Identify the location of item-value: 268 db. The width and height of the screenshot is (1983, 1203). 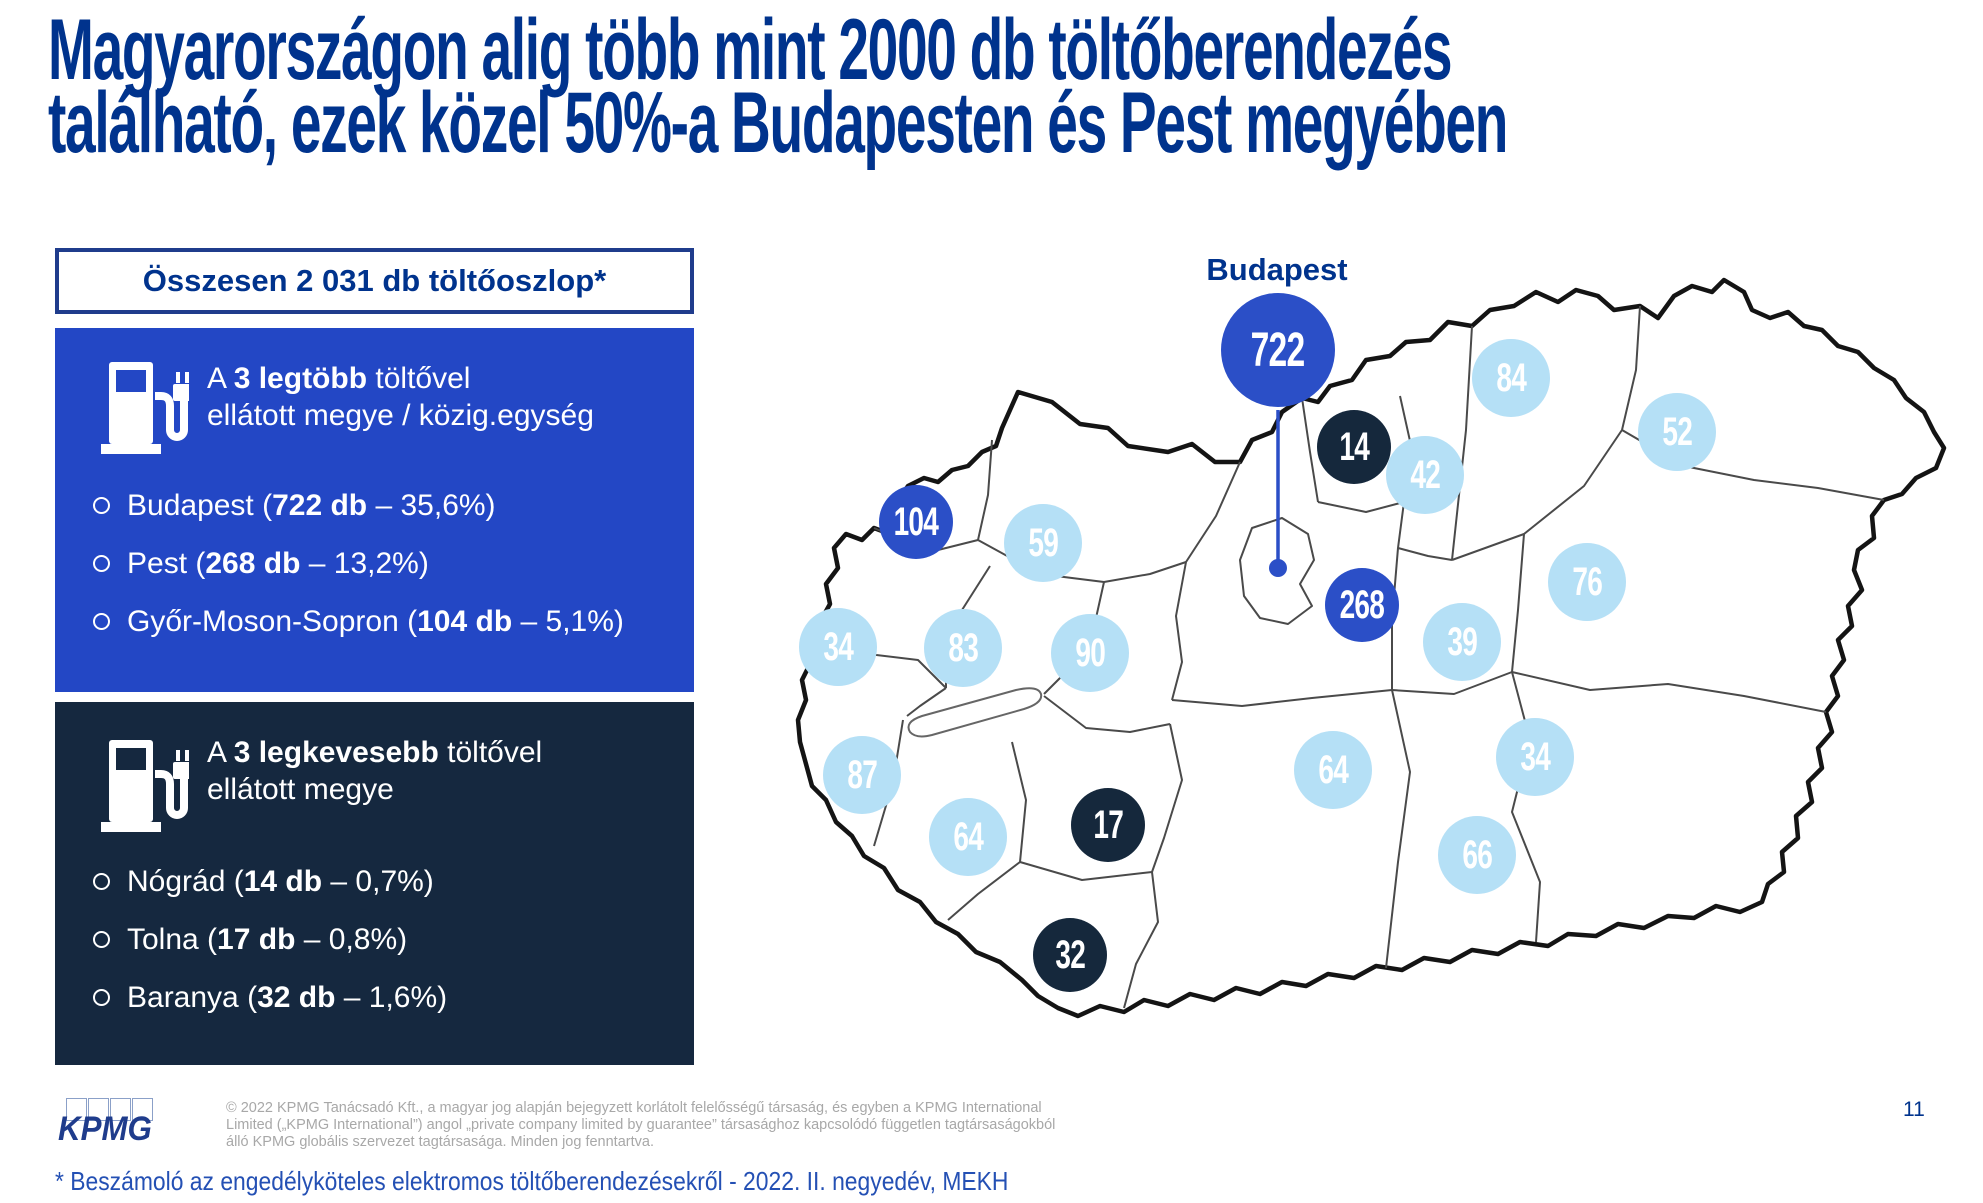
(253, 563).